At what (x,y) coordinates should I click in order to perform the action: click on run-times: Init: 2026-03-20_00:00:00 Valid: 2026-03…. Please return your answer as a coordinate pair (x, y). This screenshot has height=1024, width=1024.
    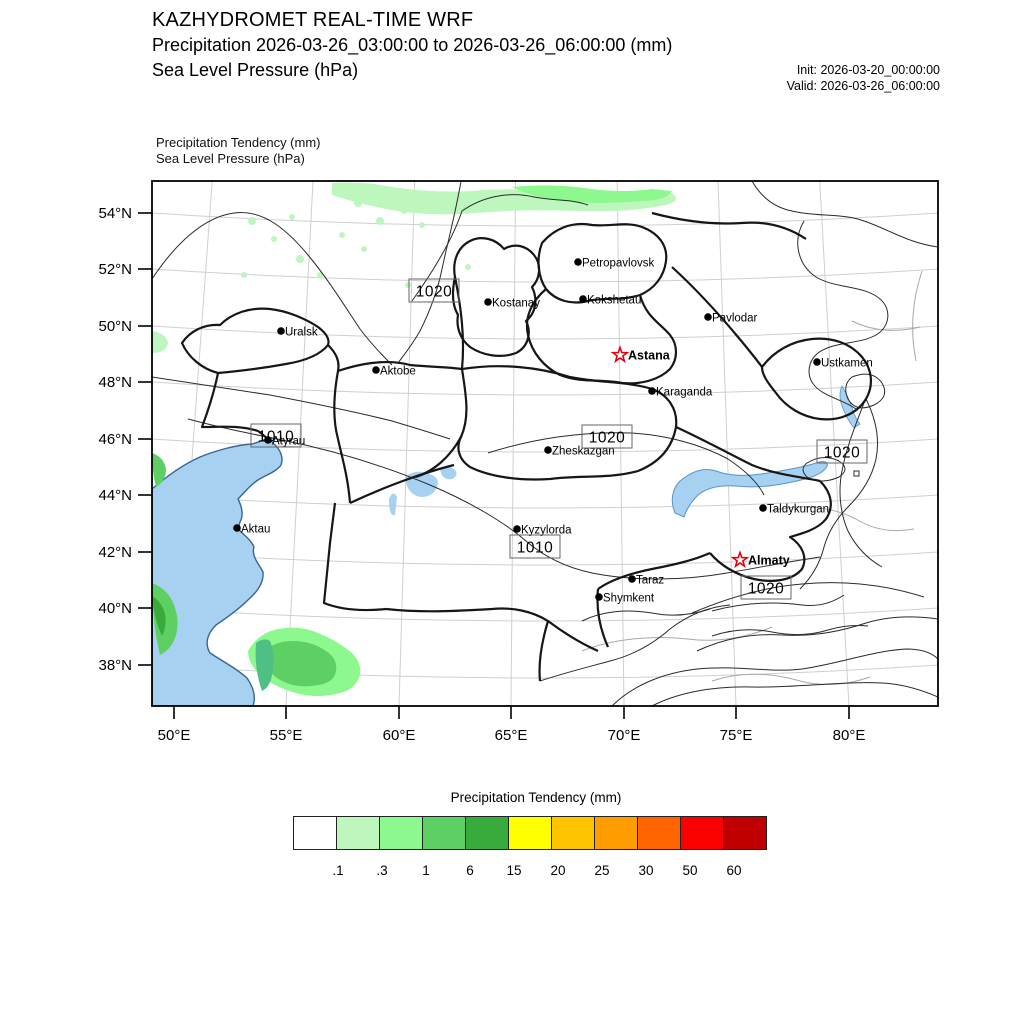
    Looking at the image, I should click on (863, 78).